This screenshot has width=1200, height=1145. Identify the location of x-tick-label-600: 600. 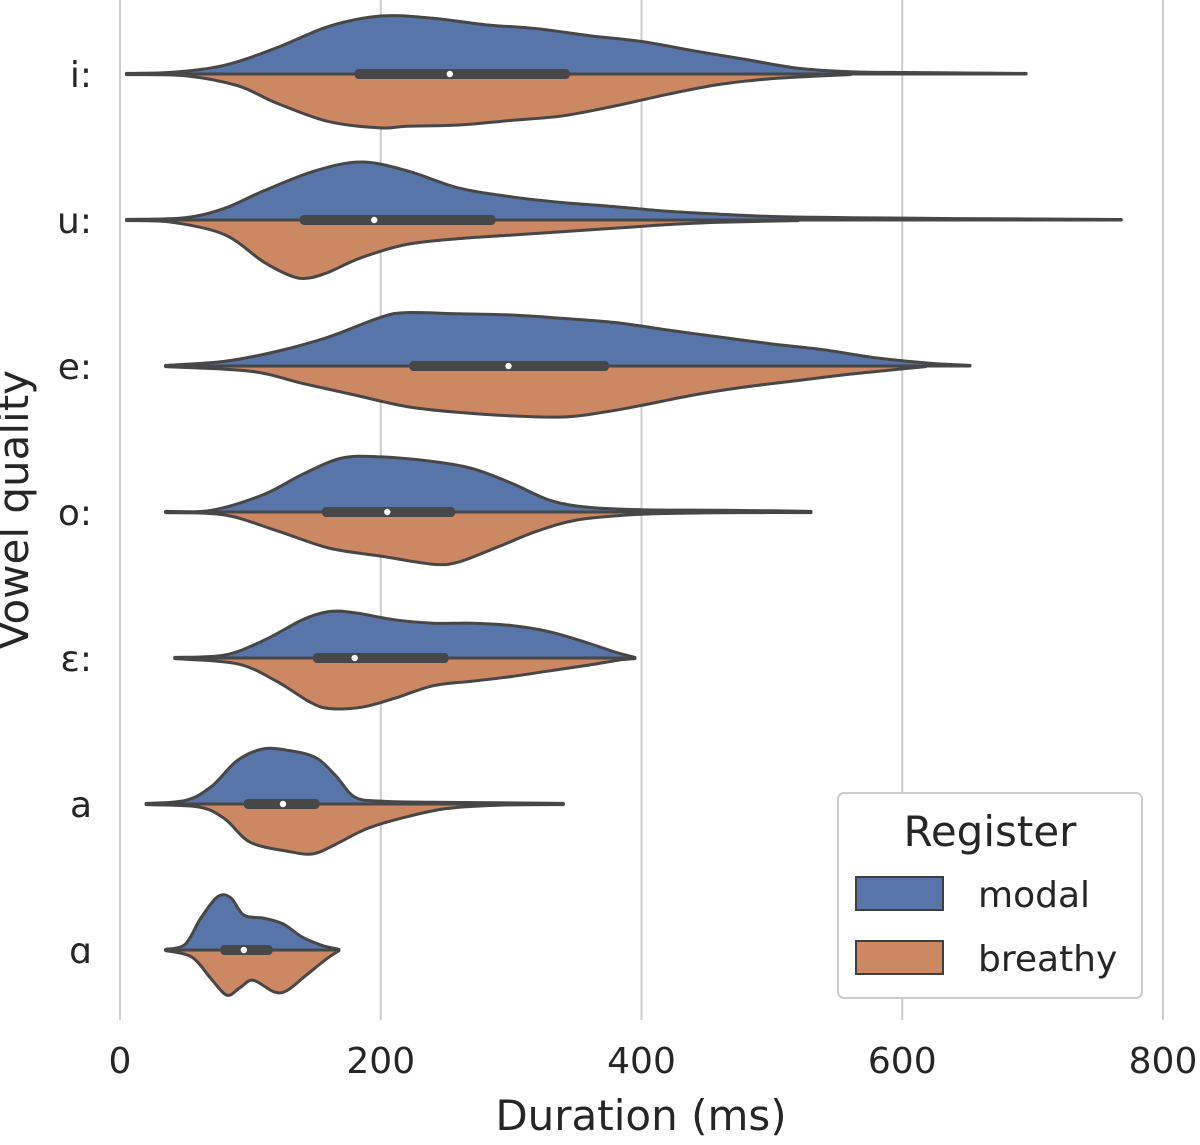
(902, 1061).